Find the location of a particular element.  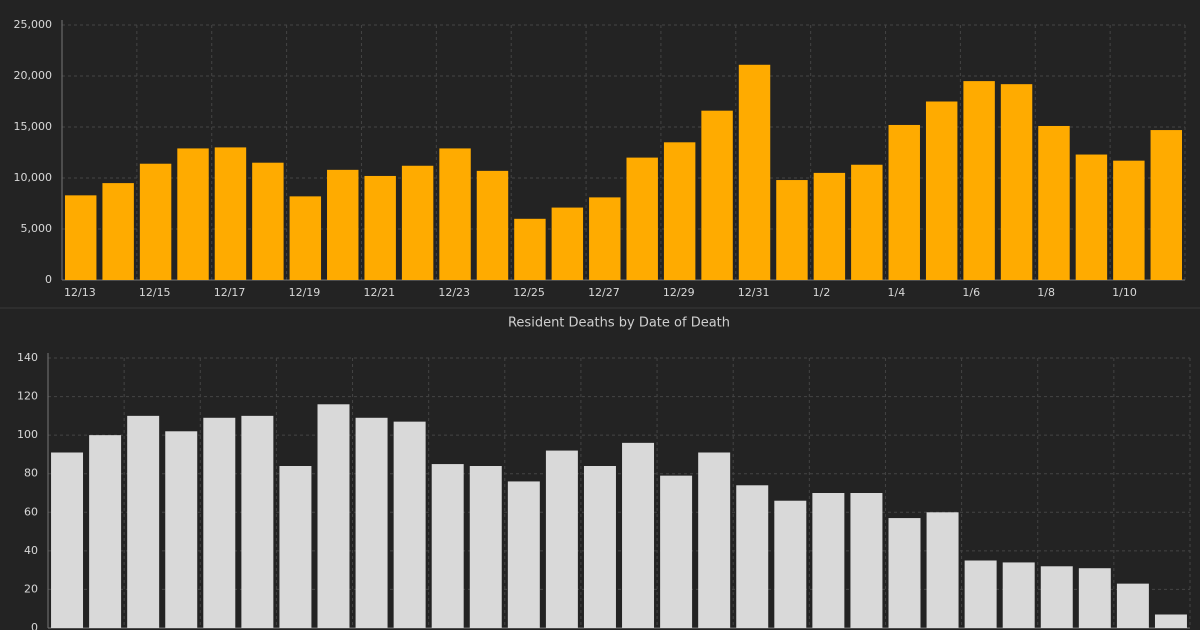

y-tick-label: 5,000 is located at coordinates (37, 228).